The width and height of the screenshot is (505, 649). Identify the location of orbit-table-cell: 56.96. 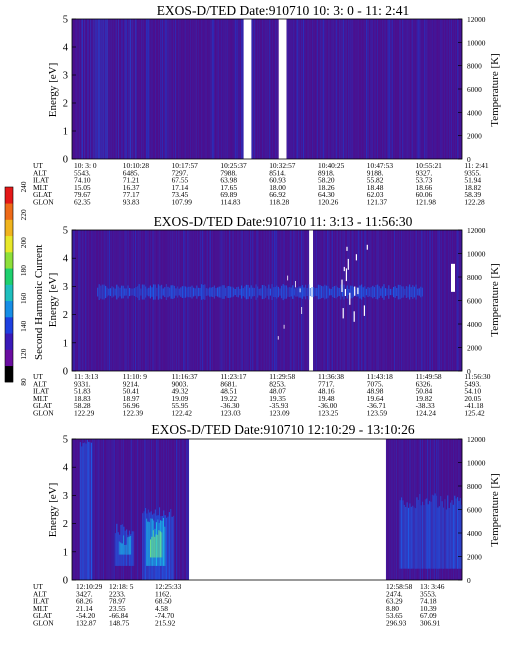
(131, 405).